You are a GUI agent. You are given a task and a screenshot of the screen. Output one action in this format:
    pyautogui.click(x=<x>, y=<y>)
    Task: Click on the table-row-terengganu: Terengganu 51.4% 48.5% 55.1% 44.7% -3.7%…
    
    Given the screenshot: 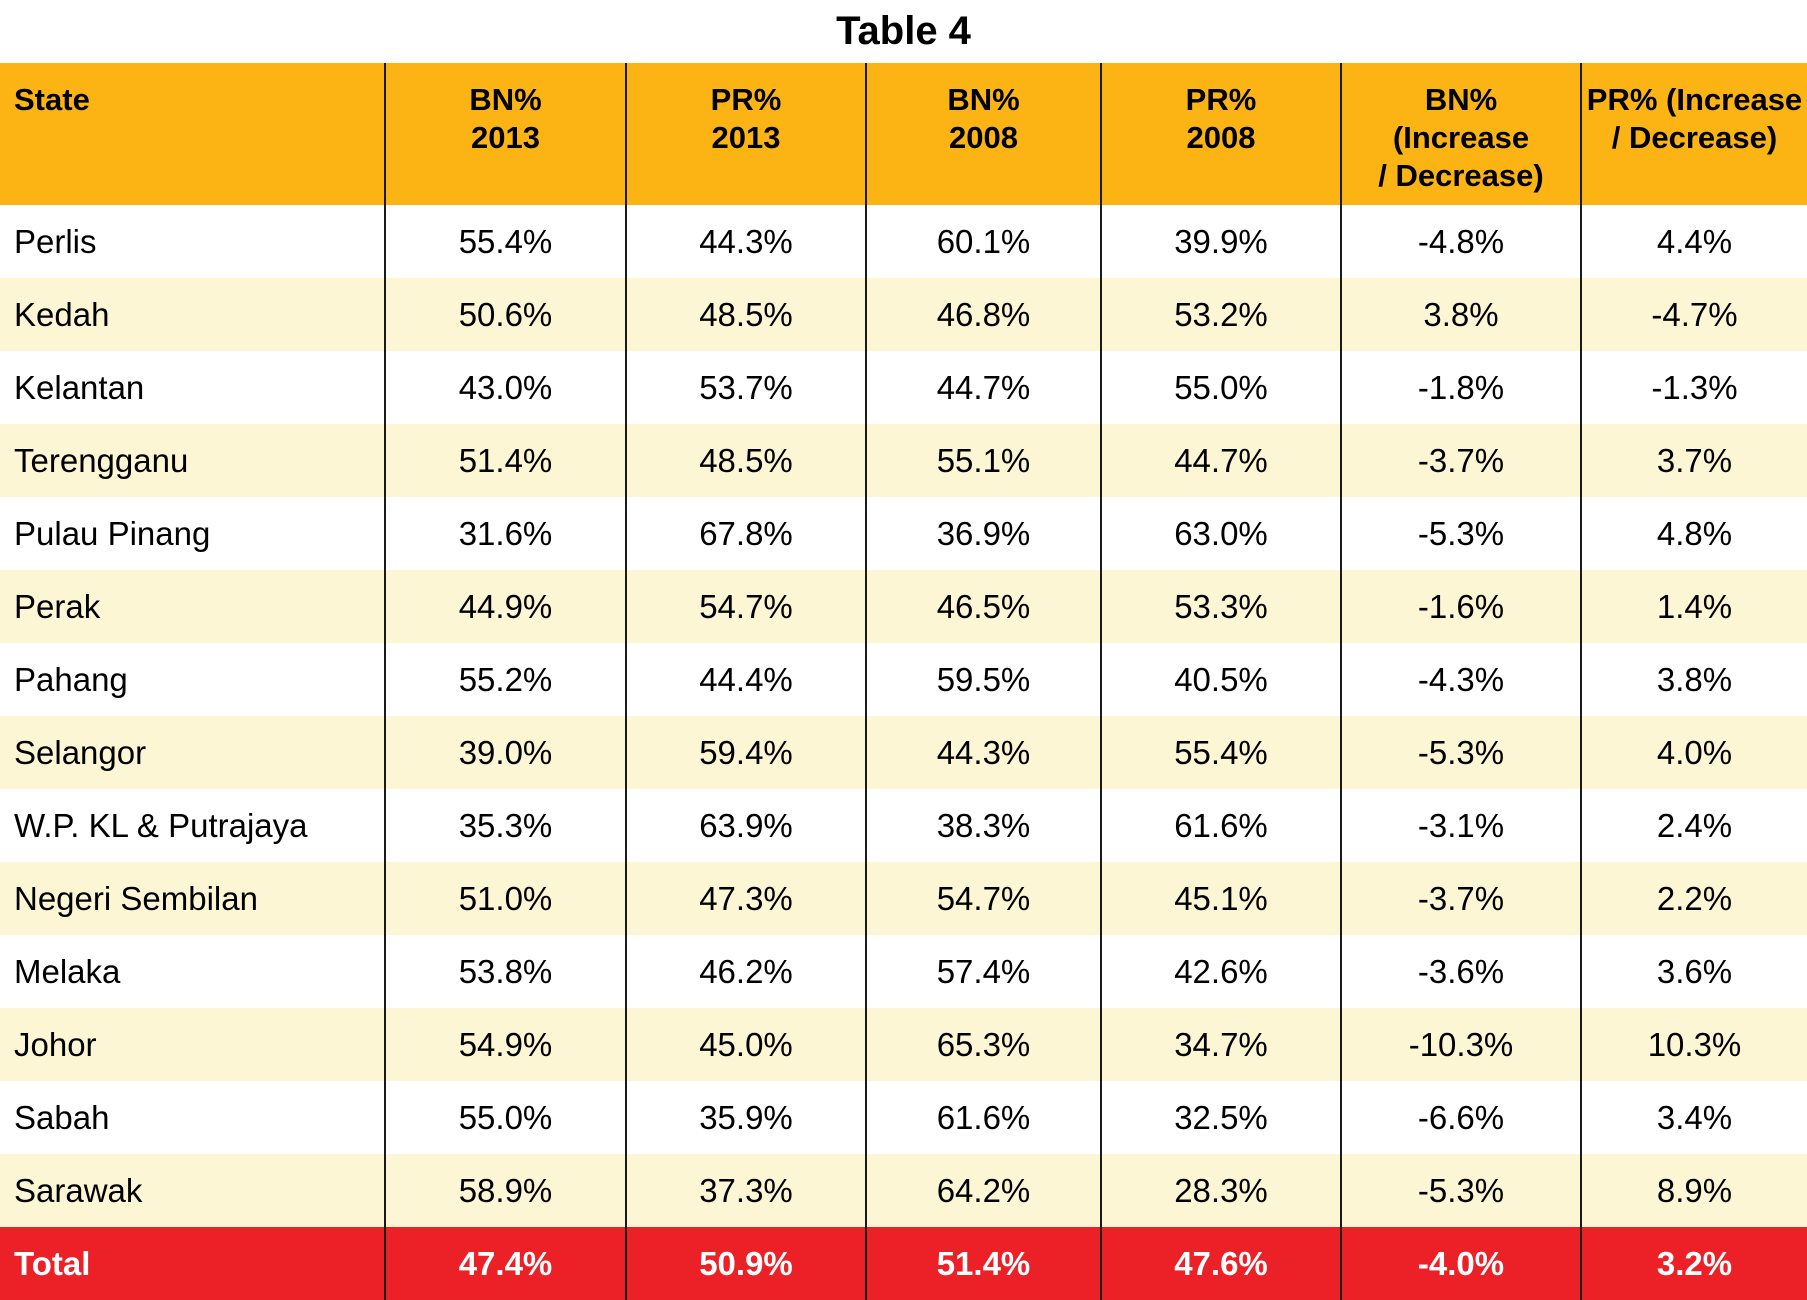 What is the action you would take?
    pyautogui.click(x=903, y=460)
    